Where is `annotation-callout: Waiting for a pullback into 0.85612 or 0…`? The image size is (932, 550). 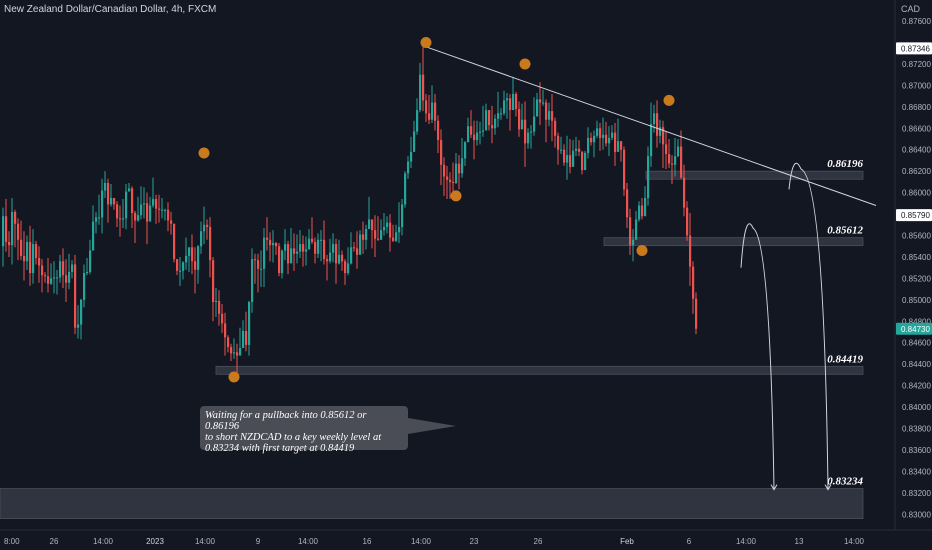
annotation-callout: Waiting for a pullback into 0.85612 or 0… is located at coordinates (304, 430).